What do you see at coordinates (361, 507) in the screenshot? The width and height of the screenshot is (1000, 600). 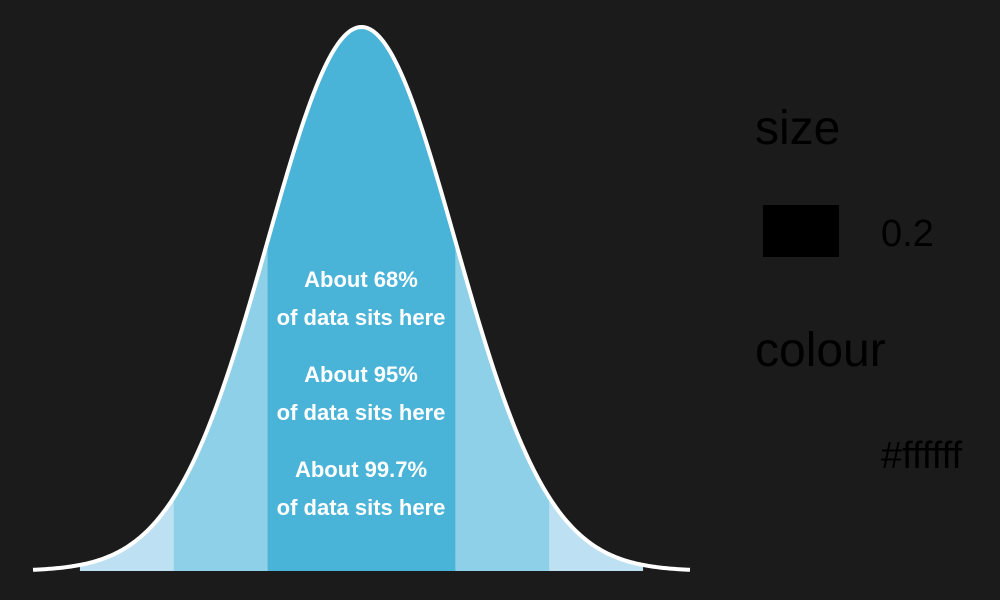 I see `annotation-99-7-line2: of data sits here` at bounding box center [361, 507].